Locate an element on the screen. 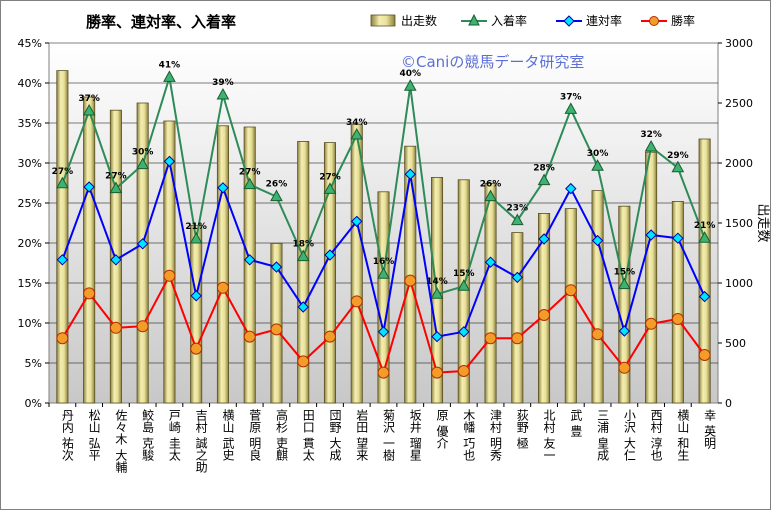 Image resolution: width=771 pixels, height=513 pixels. legend-label: 勝率 is located at coordinates (683, 20).